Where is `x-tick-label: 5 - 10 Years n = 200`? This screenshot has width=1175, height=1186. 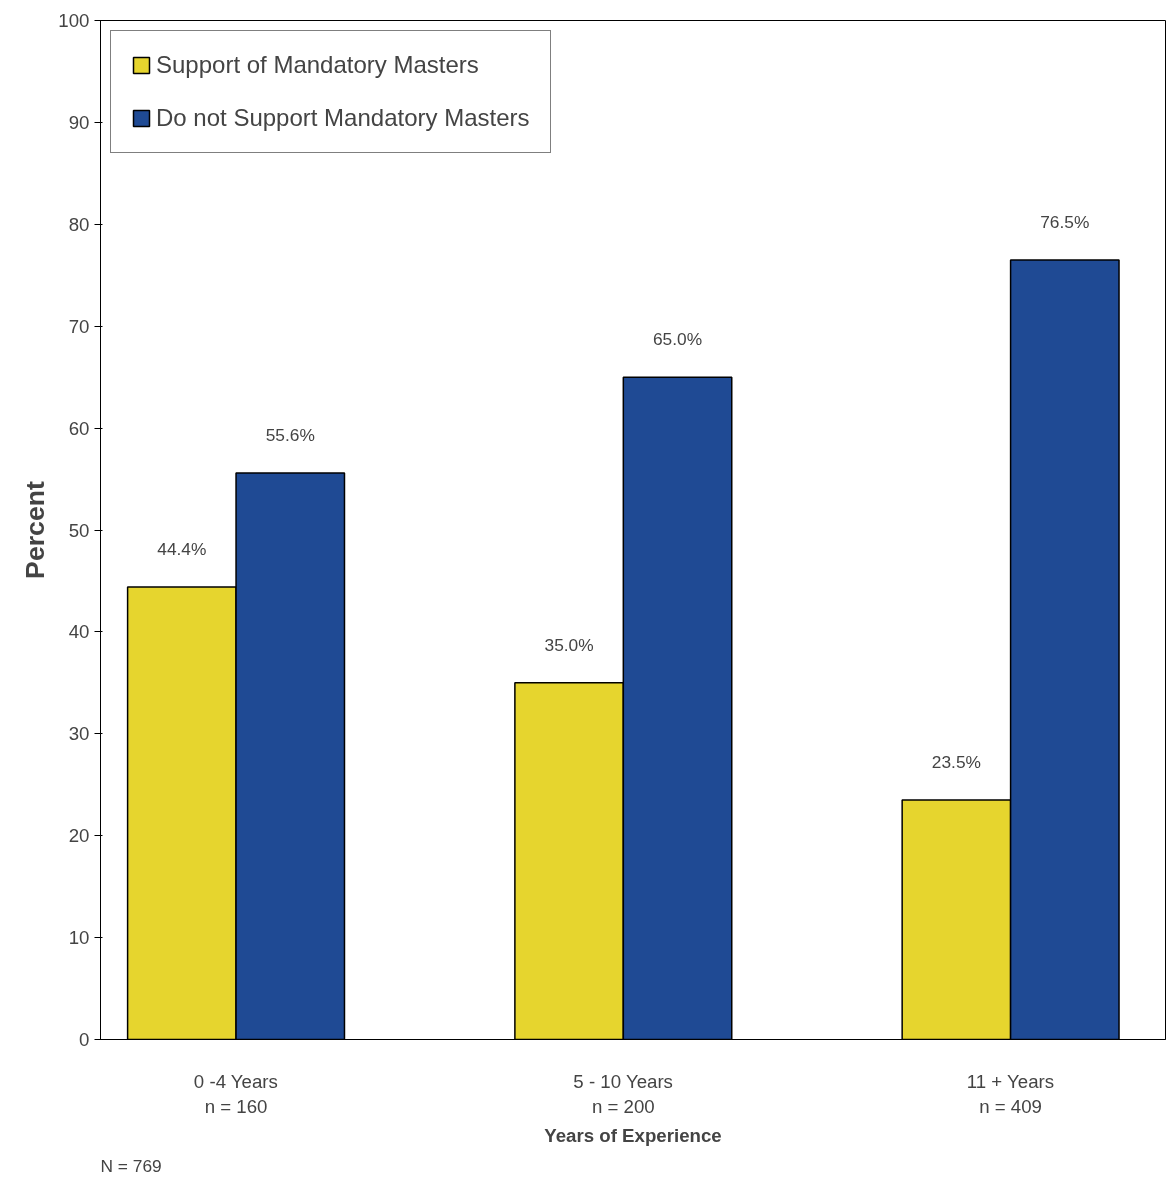
x-tick-label: 5 - 10 Years n = 200 is located at coordinates (623, 1093).